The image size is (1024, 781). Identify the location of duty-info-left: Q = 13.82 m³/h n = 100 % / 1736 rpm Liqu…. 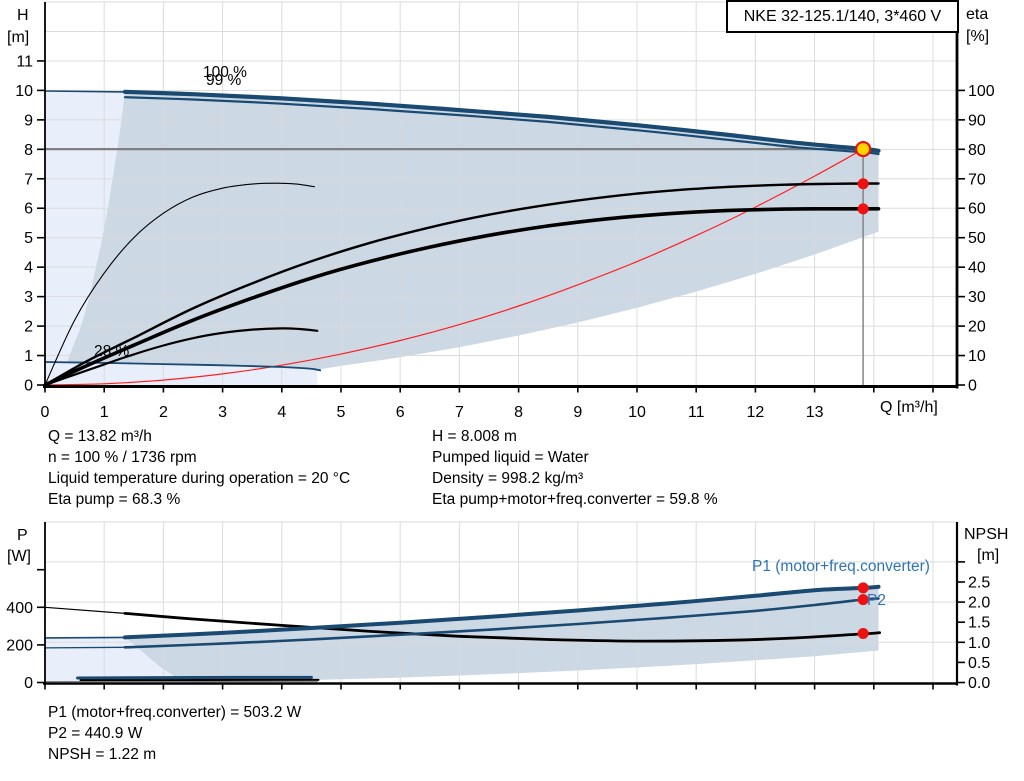
(199, 468).